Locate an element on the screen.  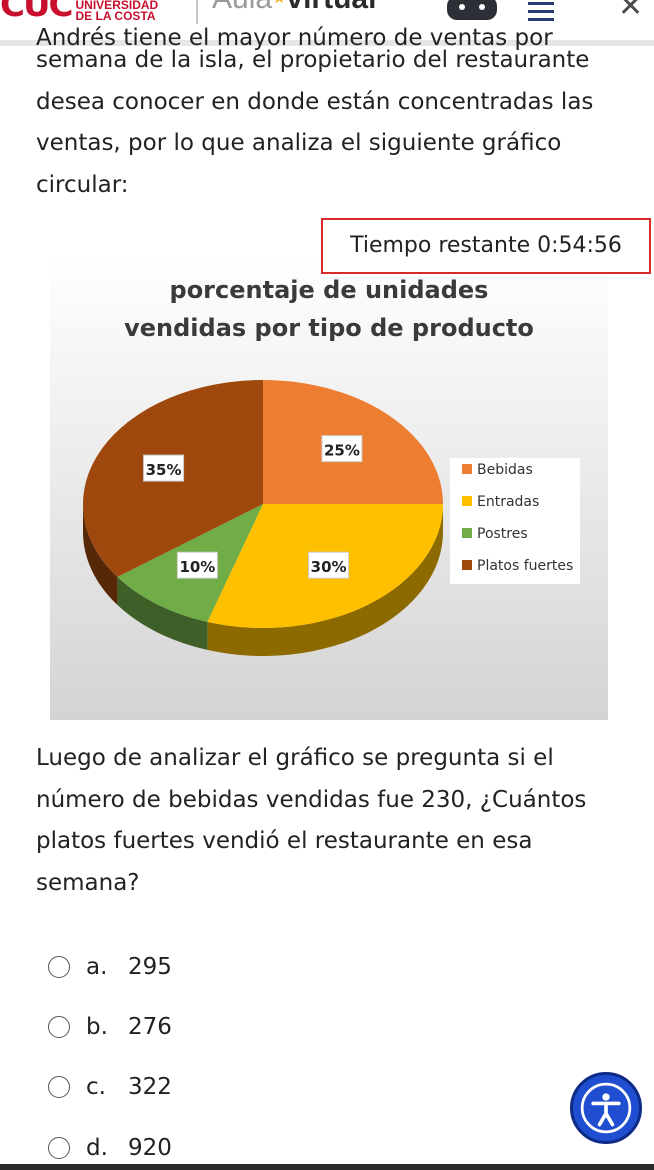
pie-sides is located at coordinates (263, 580).